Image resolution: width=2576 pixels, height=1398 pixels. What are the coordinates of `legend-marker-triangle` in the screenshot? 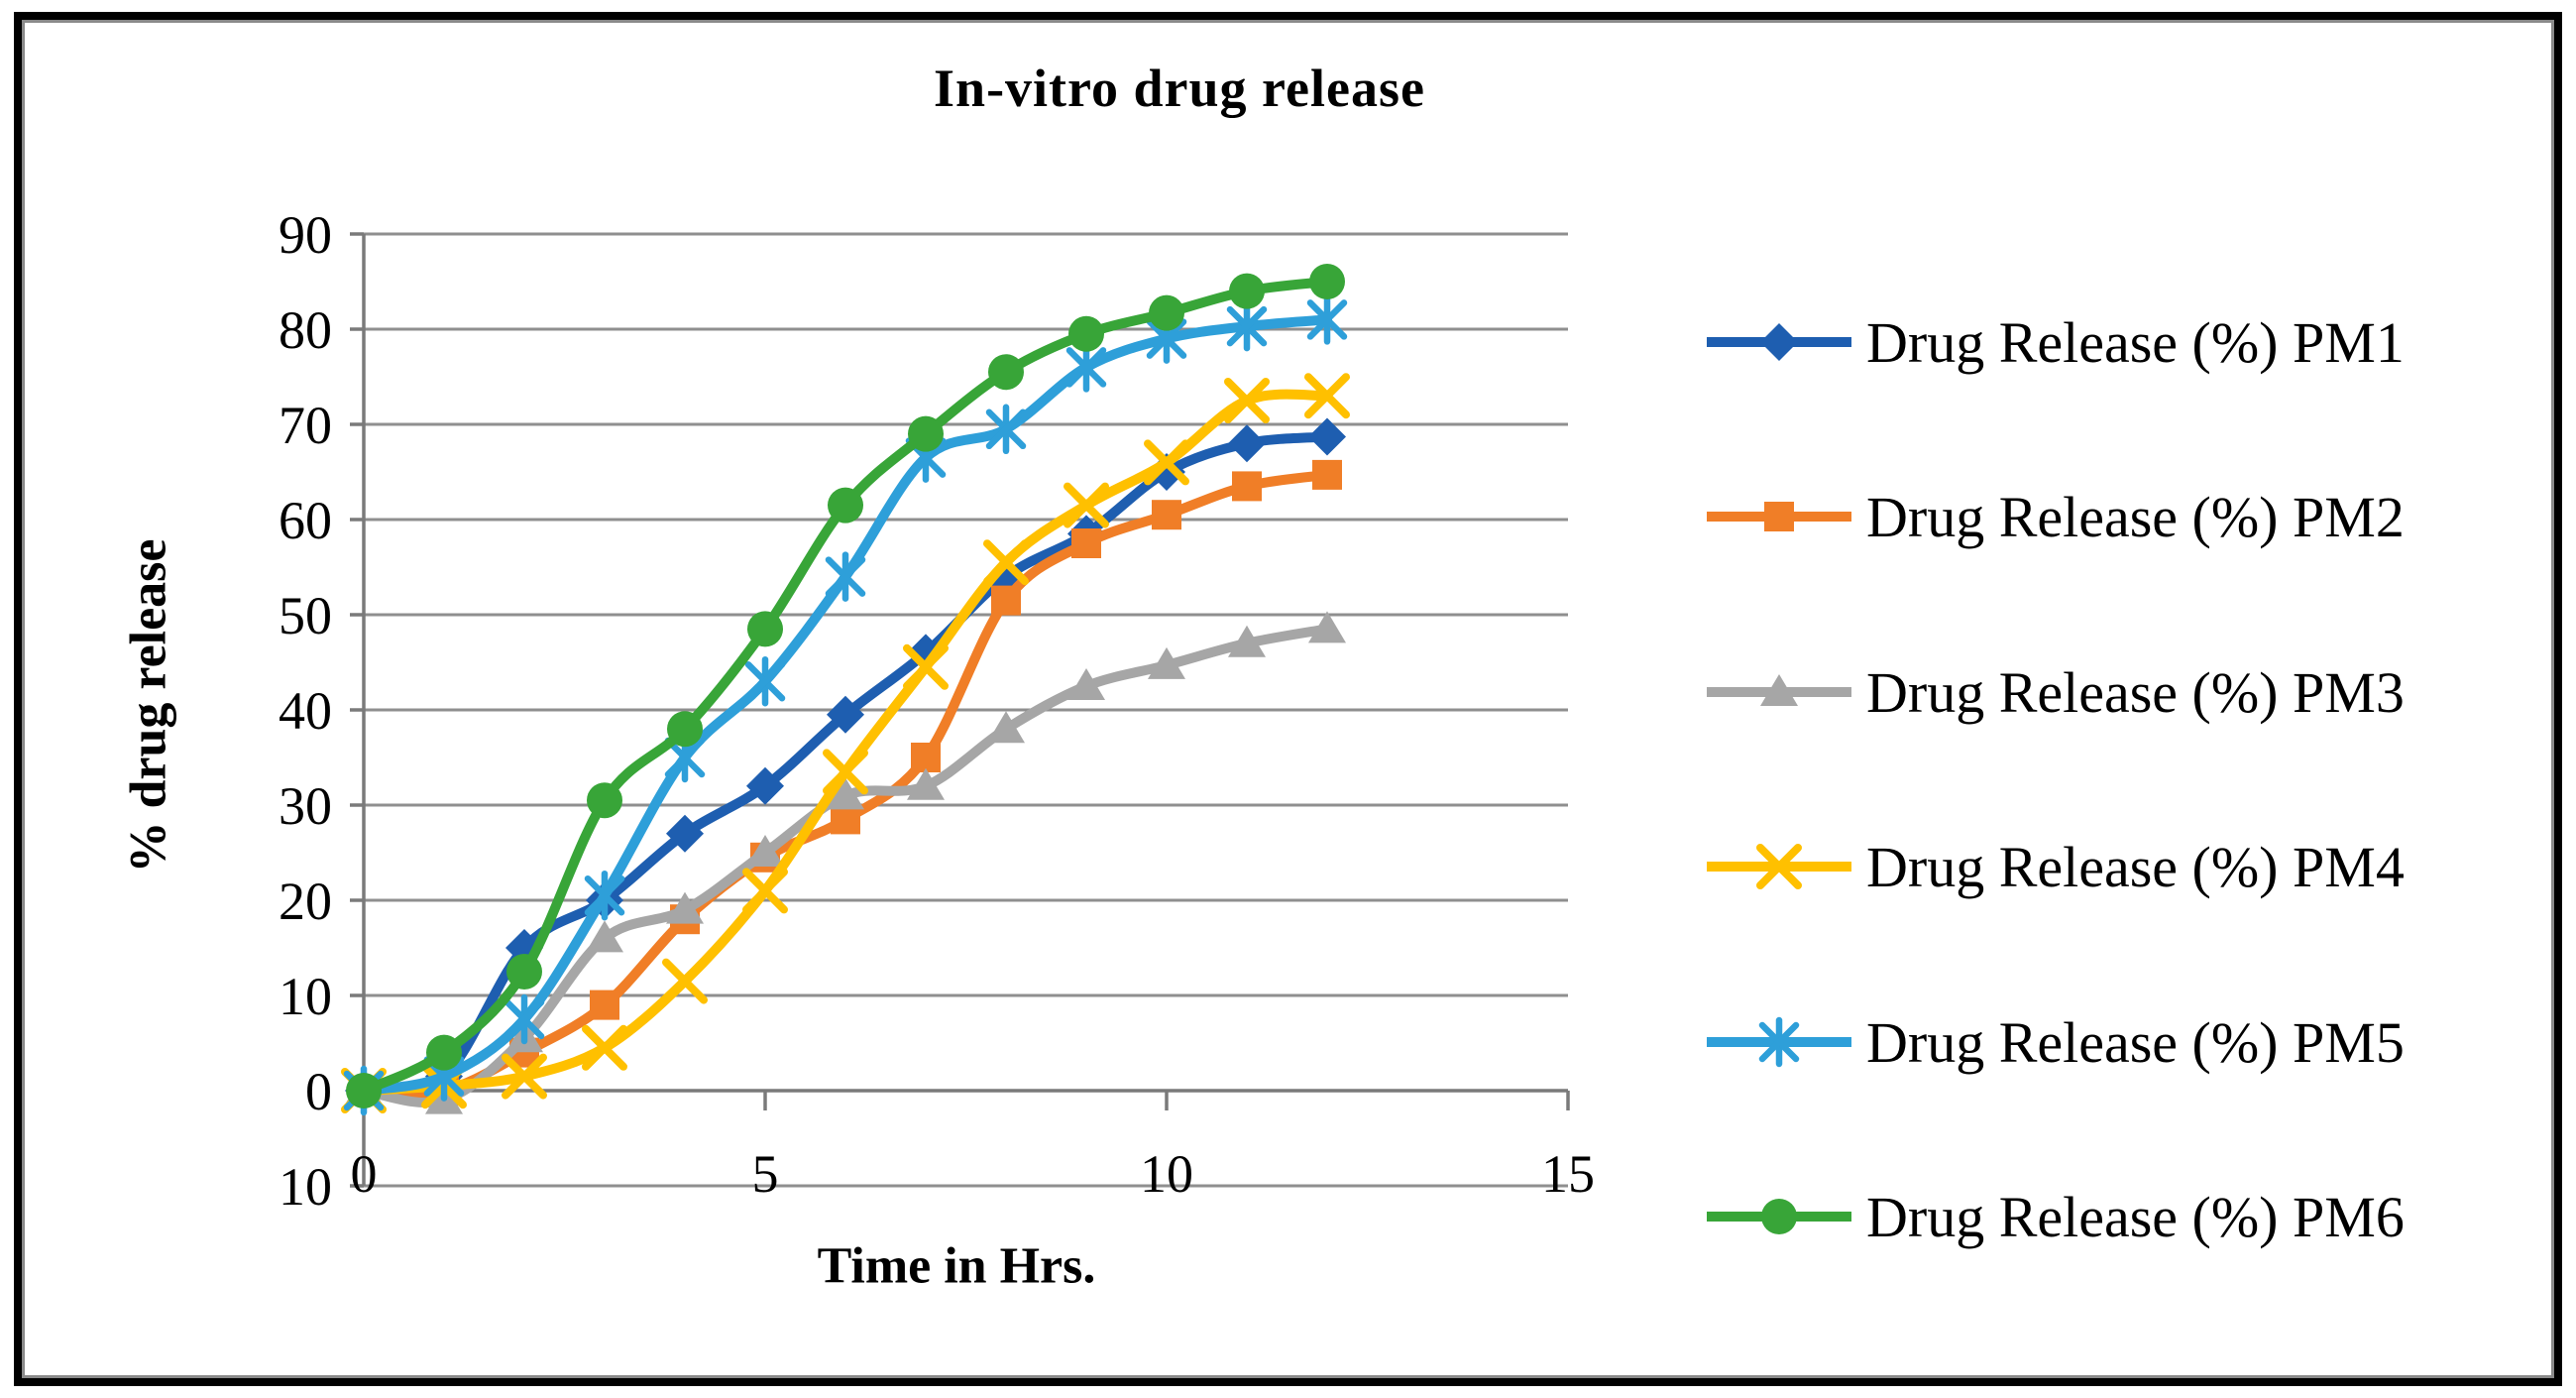 It's located at (1779, 690).